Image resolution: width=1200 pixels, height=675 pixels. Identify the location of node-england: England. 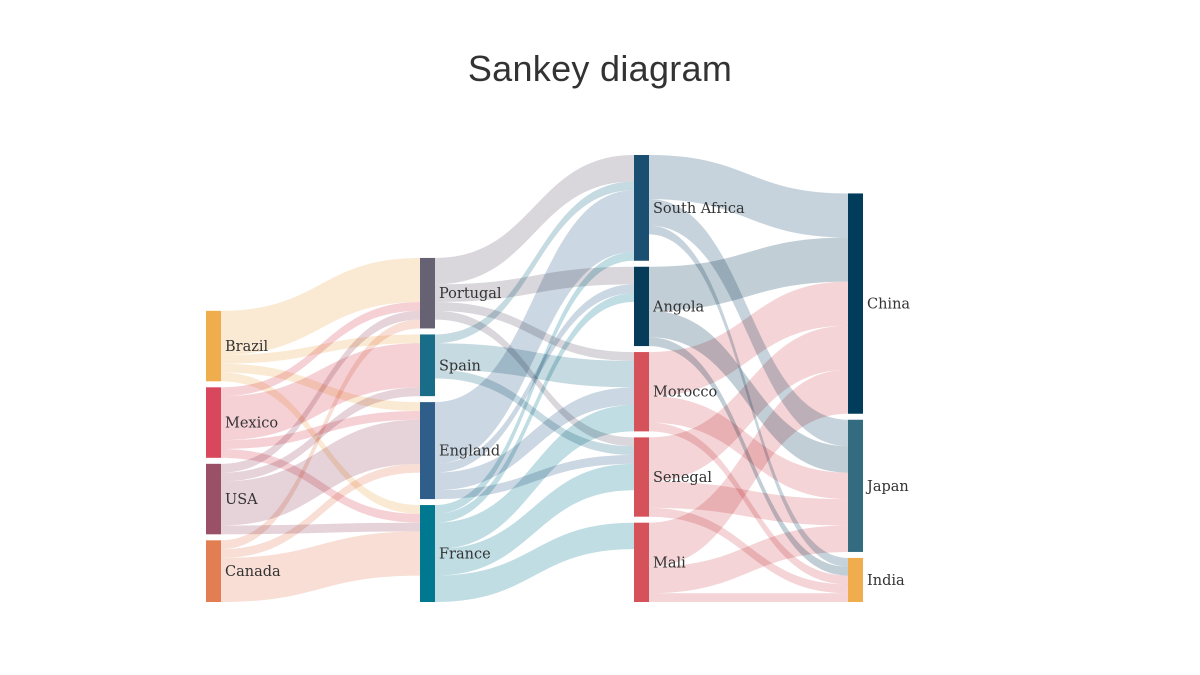
(460, 451).